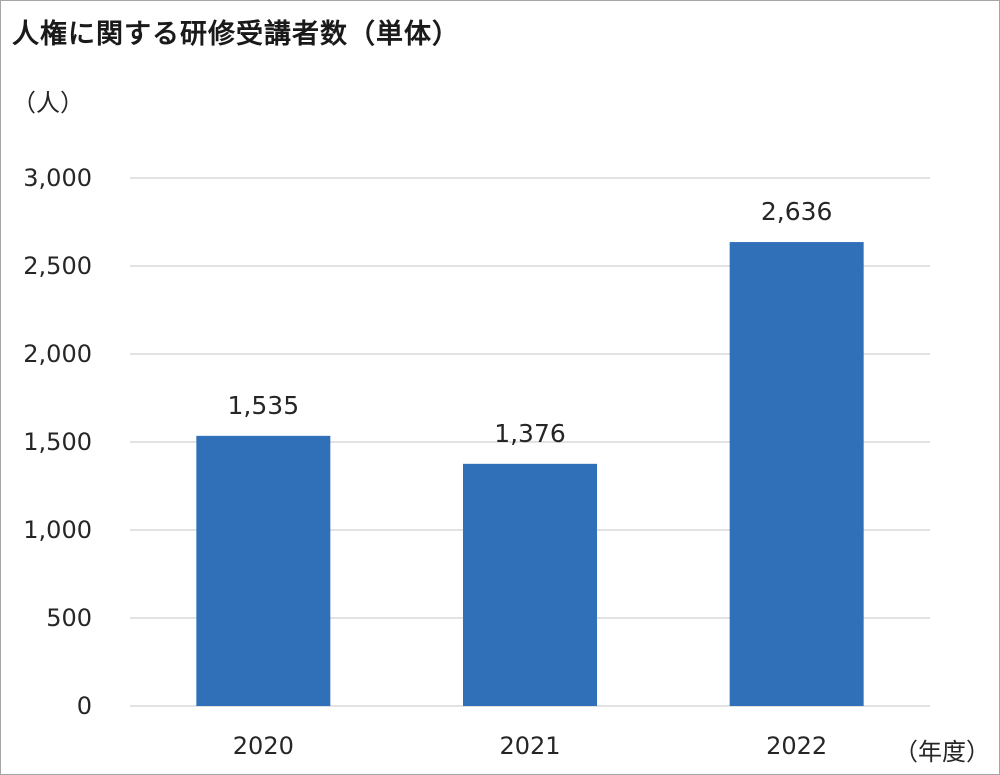  What do you see at coordinates (263, 746) in the screenshot?
I see `x-tick-label: 2020` at bounding box center [263, 746].